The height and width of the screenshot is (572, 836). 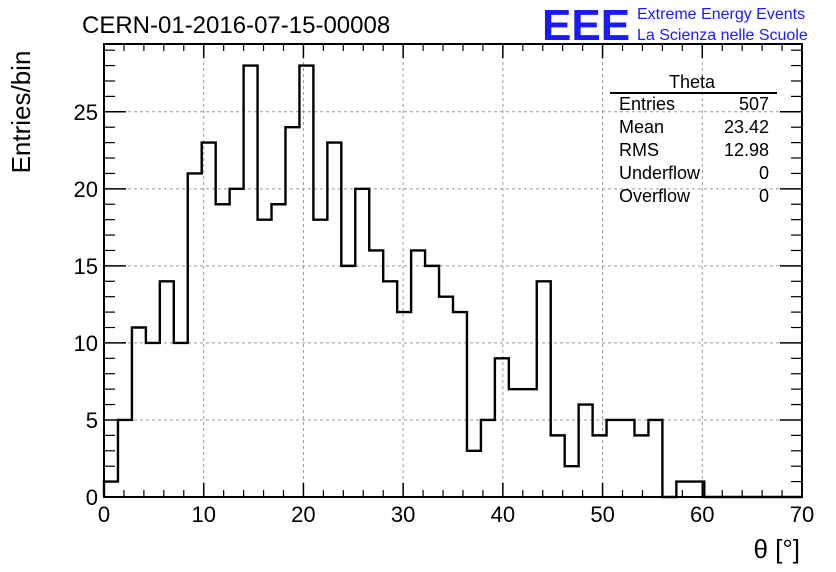 What do you see at coordinates (236, 25) in the screenshot?
I see `chart-title: CERN-01-2016-07-15-00008` at bounding box center [236, 25].